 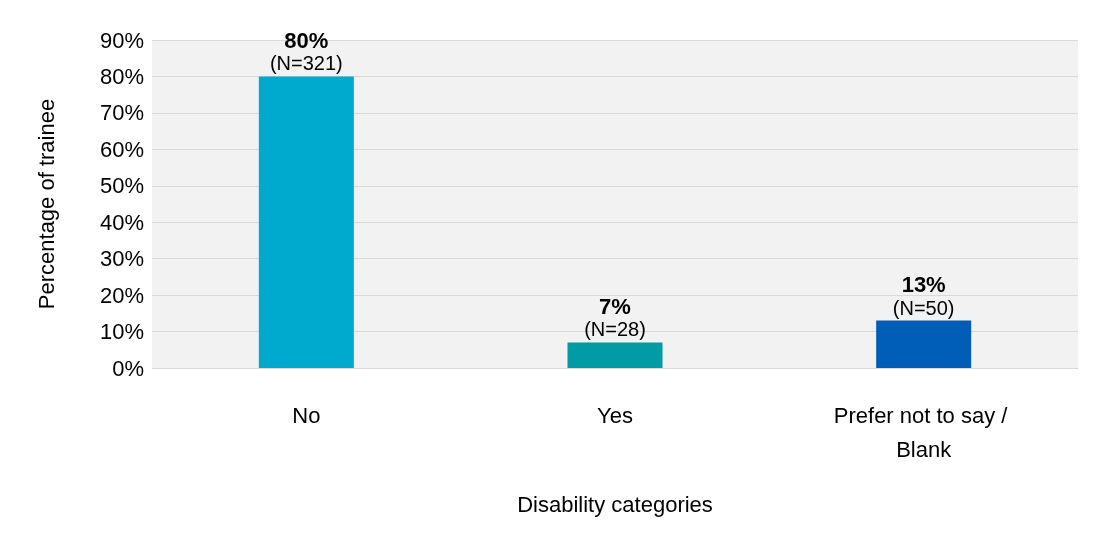 I want to click on y-tick-label: 70%, so click(x=121, y=113).